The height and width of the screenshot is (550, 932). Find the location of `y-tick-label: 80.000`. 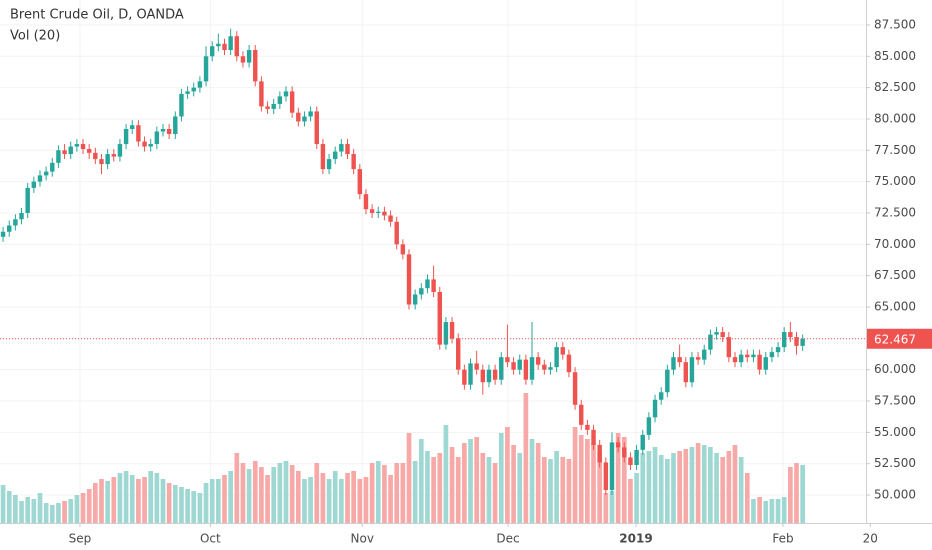

y-tick-label: 80.000 is located at coordinates (895, 118).